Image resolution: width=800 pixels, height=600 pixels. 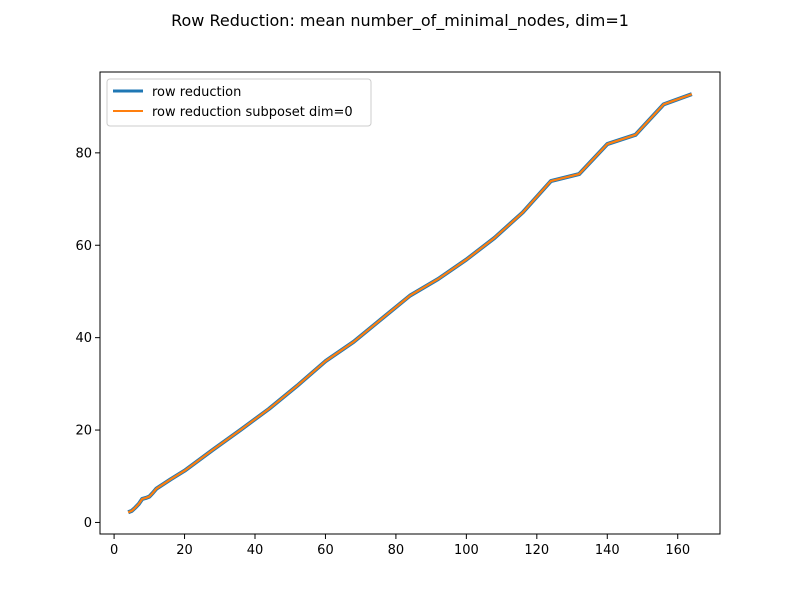 What do you see at coordinates (83, 431) in the screenshot?
I see `y-tick-label: 20` at bounding box center [83, 431].